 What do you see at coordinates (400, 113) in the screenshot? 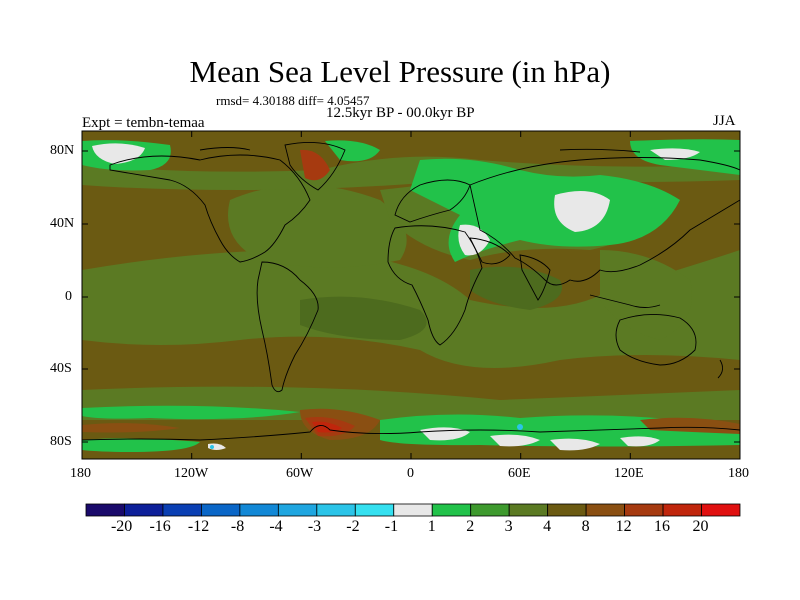
I see `period-text: 12.5kyr BP - 00.0kyr BP` at bounding box center [400, 113].